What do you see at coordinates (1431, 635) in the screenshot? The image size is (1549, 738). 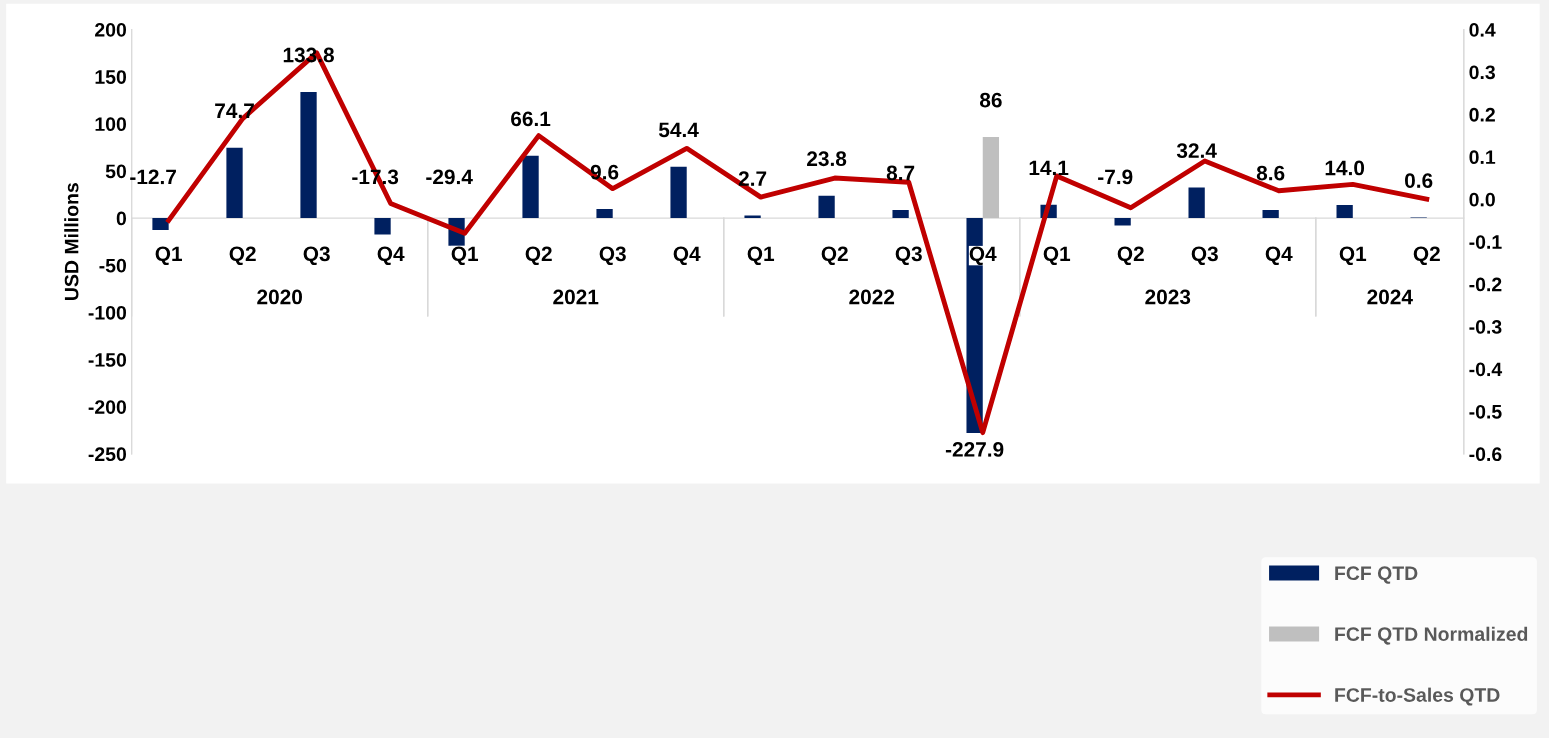 I see `legend-label: FCF QTD Normalized` at bounding box center [1431, 635].